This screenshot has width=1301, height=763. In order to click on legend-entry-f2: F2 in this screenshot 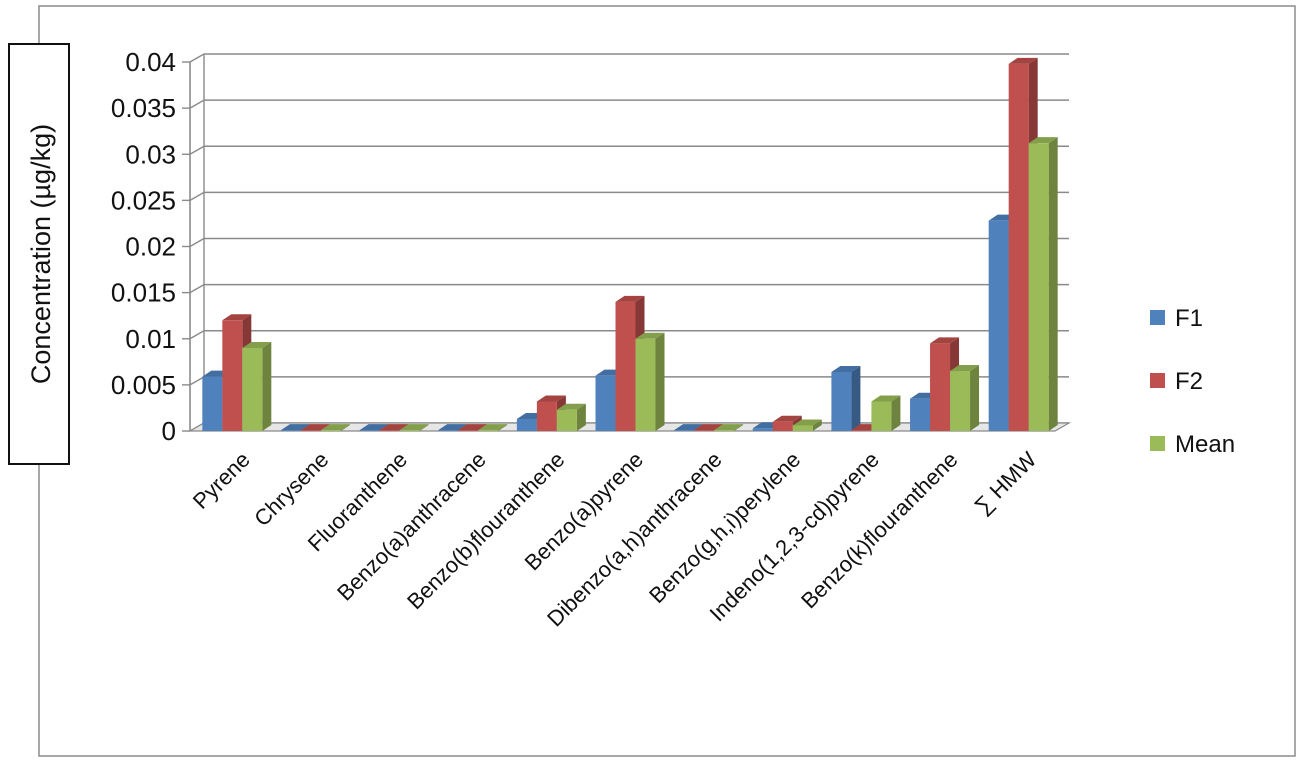, I will do `click(1176, 381)`.